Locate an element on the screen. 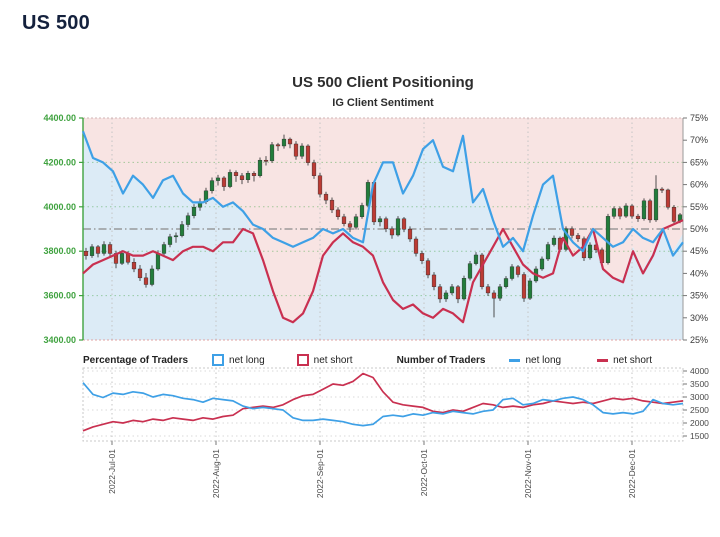  legend-pct-net-long: net long is located at coordinates (238, 360).